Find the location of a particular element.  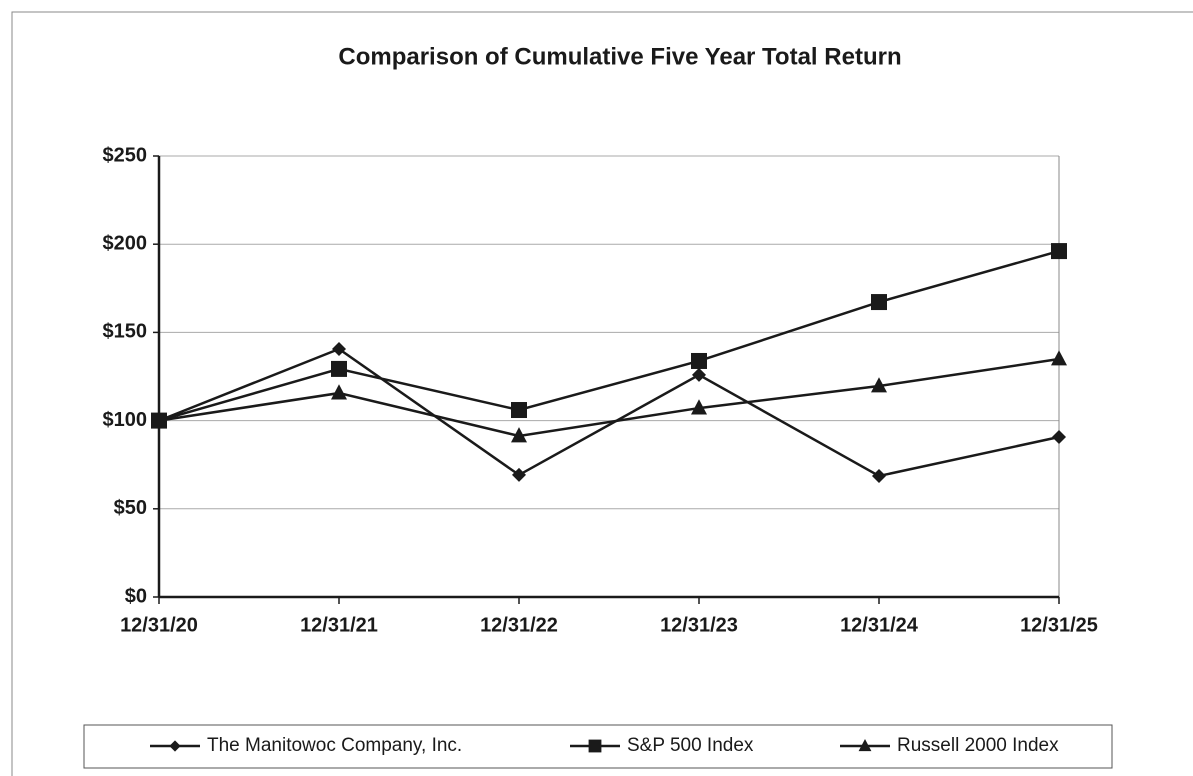

legend-label: The Manitowoc Company, Inc. is located at coordinates (334, 745).